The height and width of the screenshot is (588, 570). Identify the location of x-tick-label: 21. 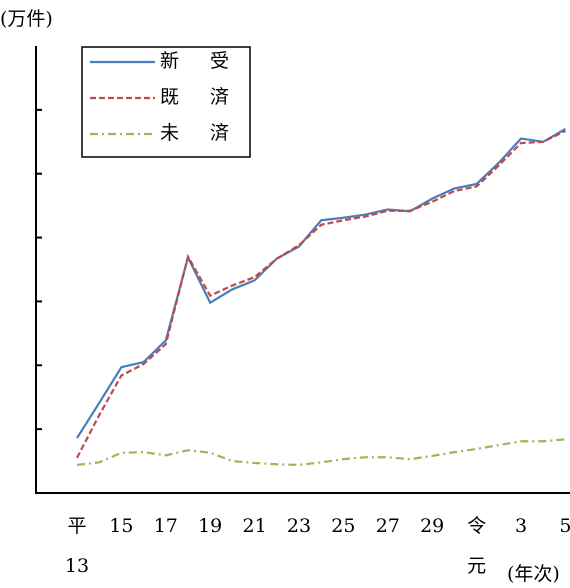
(255, 526).